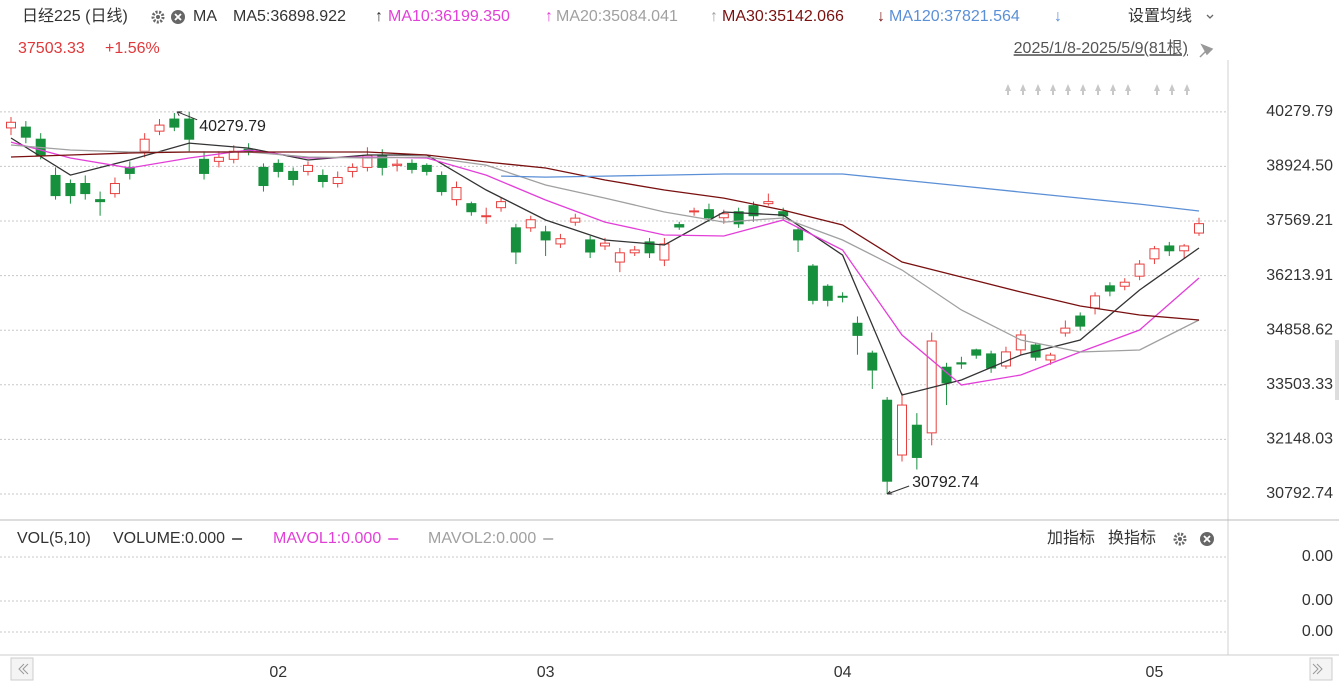 The height and width of the screenshot is (685, 1339). What do you see at coordinates (1299, 439) in the screenshot?
I see `y-tick-label: 32148.03` at bounding box center [1299, 439].